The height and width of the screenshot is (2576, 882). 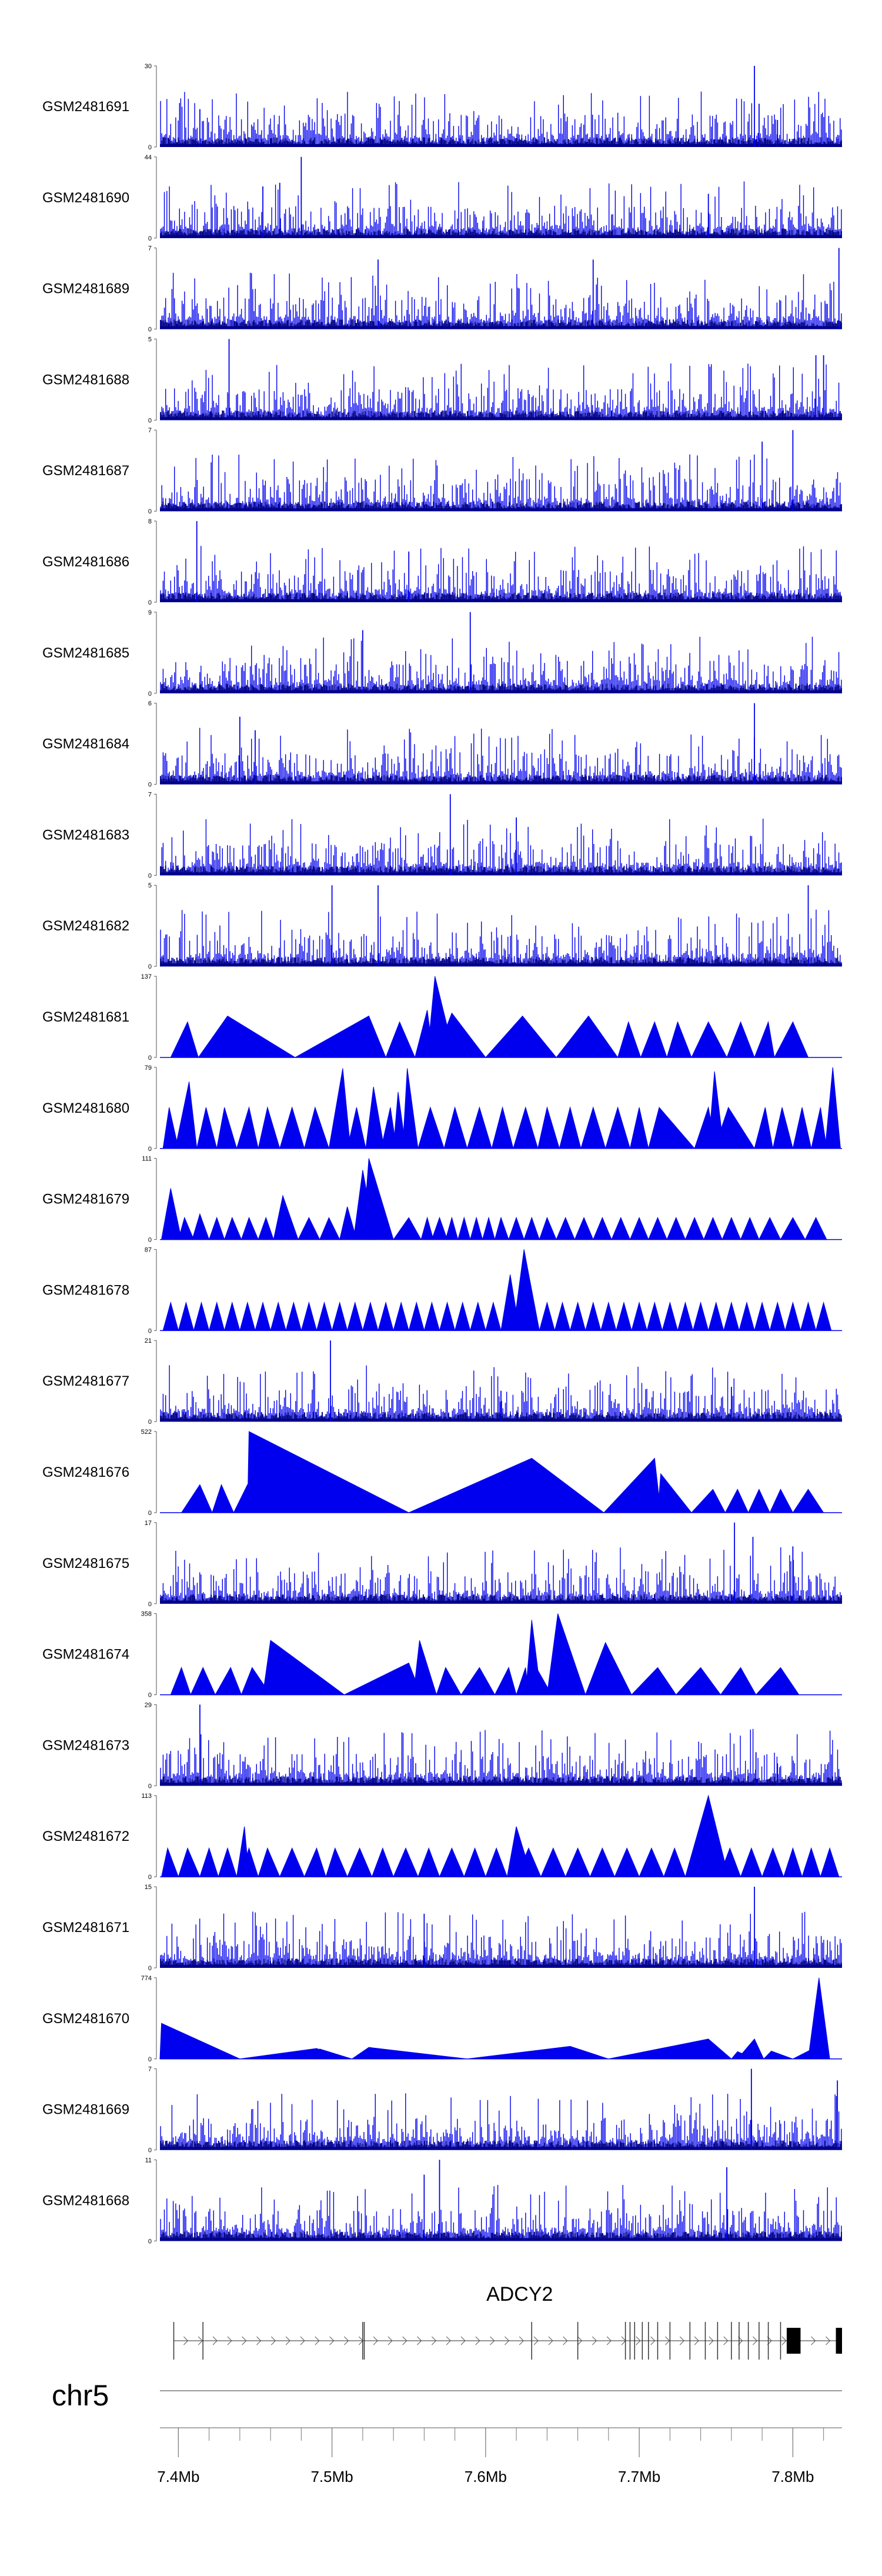 I want to click on track-label: GSM2481688, so click(x=85, y=380).